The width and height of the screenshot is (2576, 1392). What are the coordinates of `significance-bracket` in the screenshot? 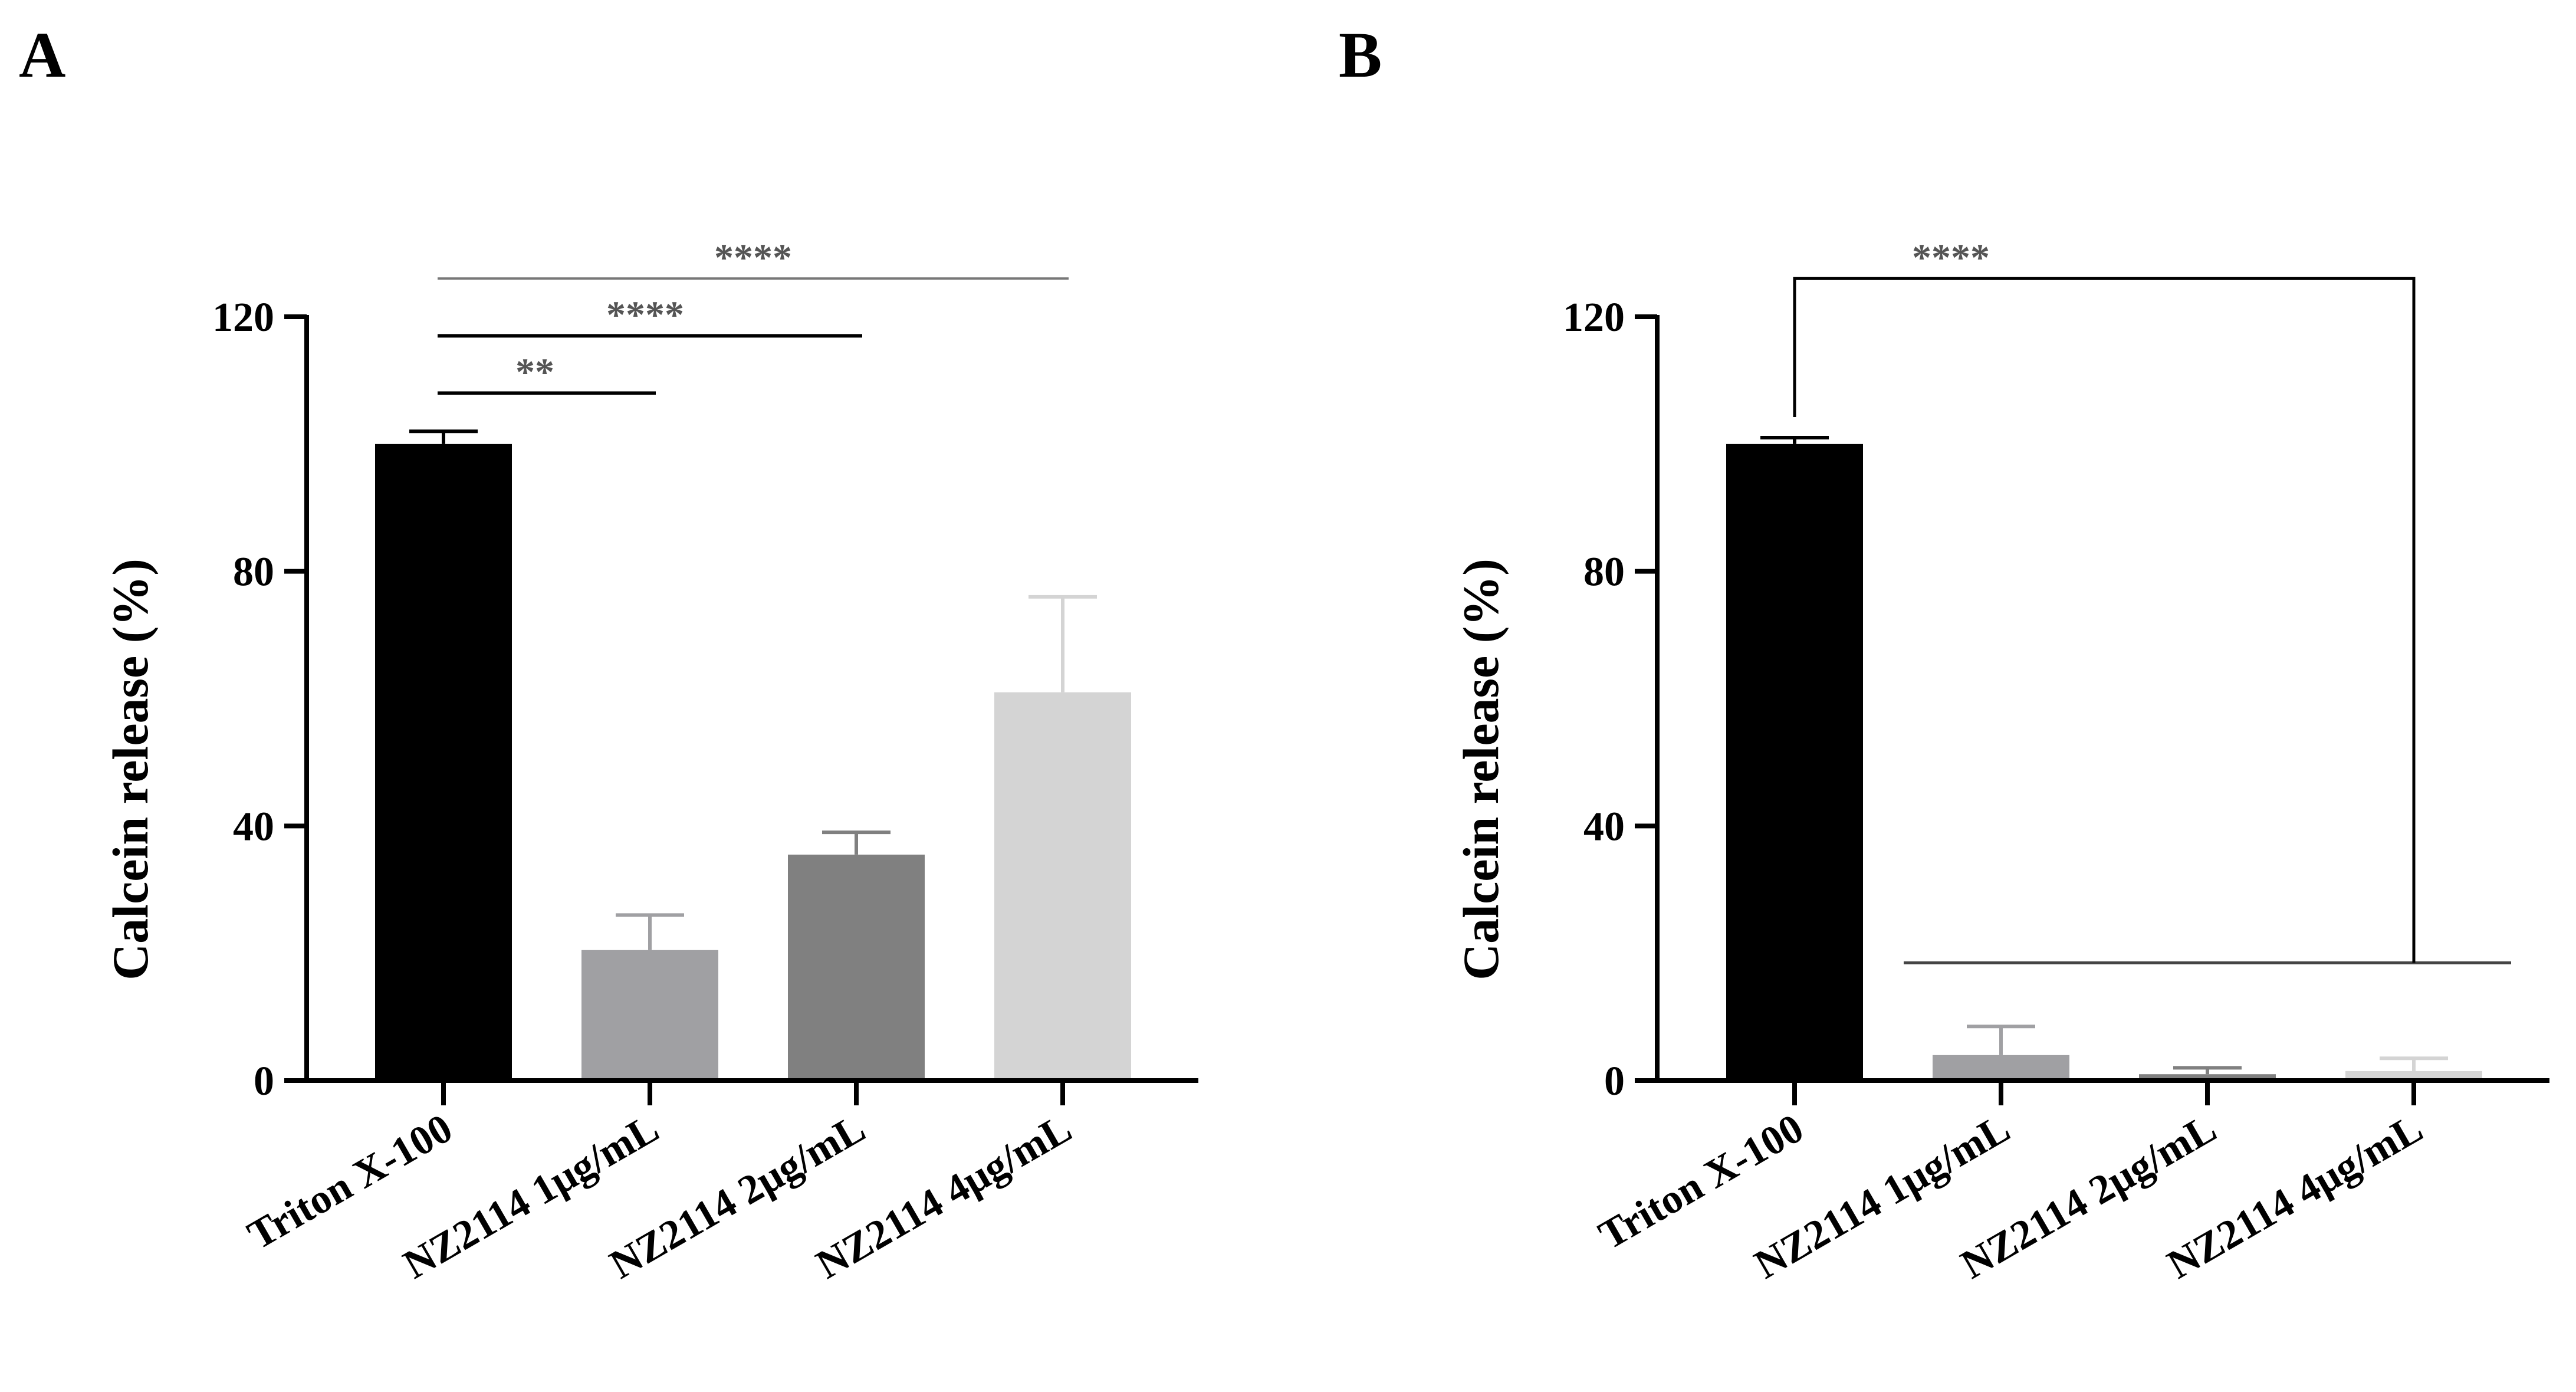 It's located at (2104, 620).